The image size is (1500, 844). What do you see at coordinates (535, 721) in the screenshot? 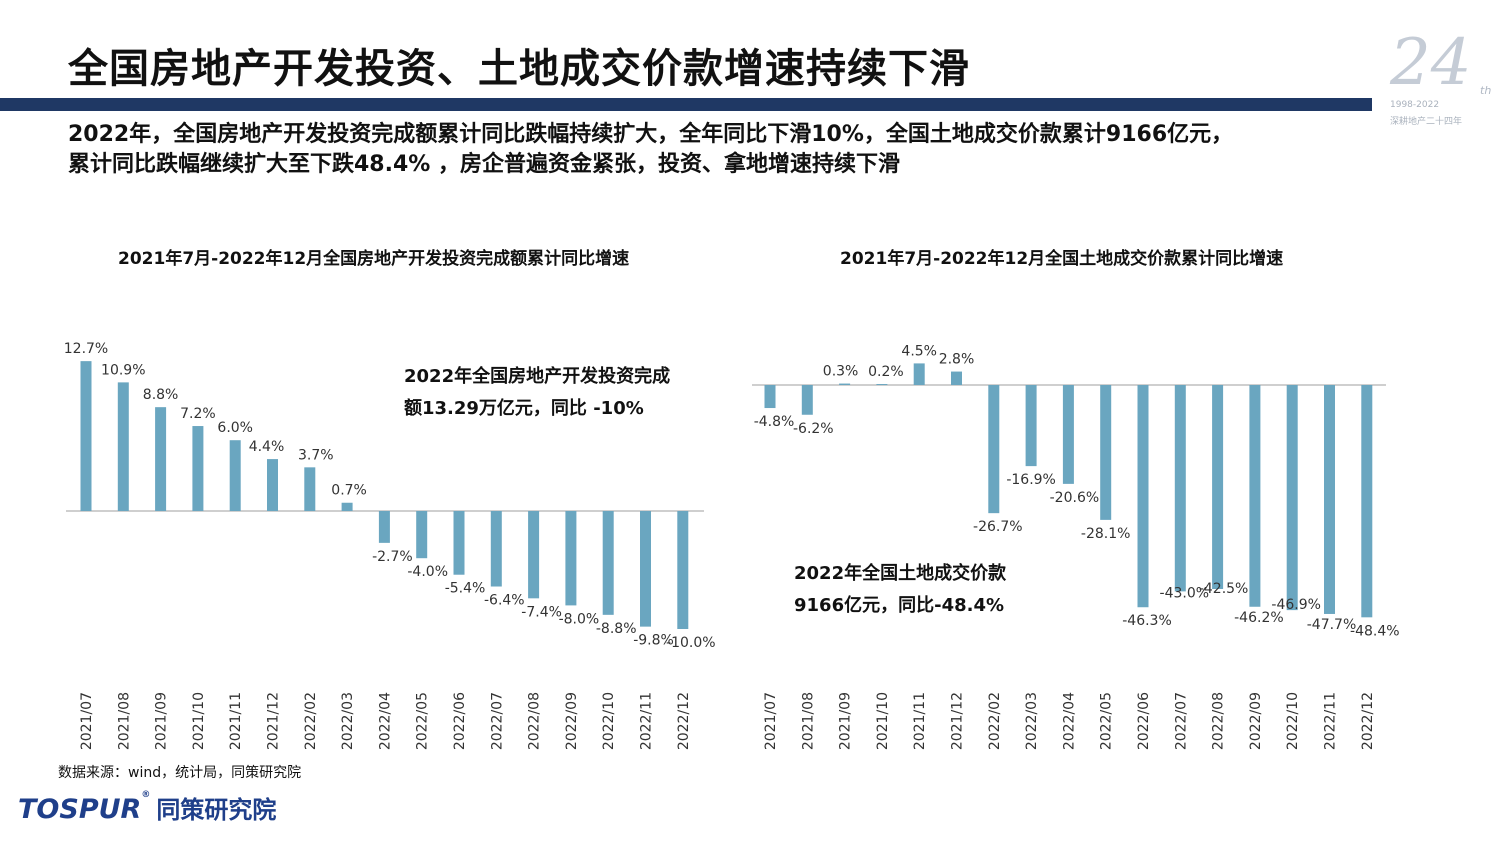
I see `left-x-tick-2022/08: 2022/08` at bounding box center [535, 721].